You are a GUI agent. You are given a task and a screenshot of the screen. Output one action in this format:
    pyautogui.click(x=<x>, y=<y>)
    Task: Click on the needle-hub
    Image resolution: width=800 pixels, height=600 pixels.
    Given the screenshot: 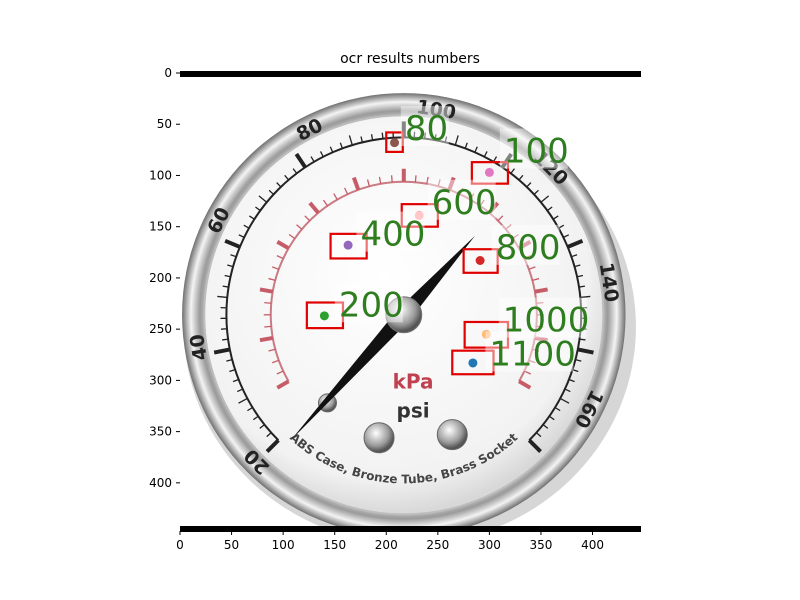 What is the action you would take?
    pyautogui.click(x=404, y=315)
    